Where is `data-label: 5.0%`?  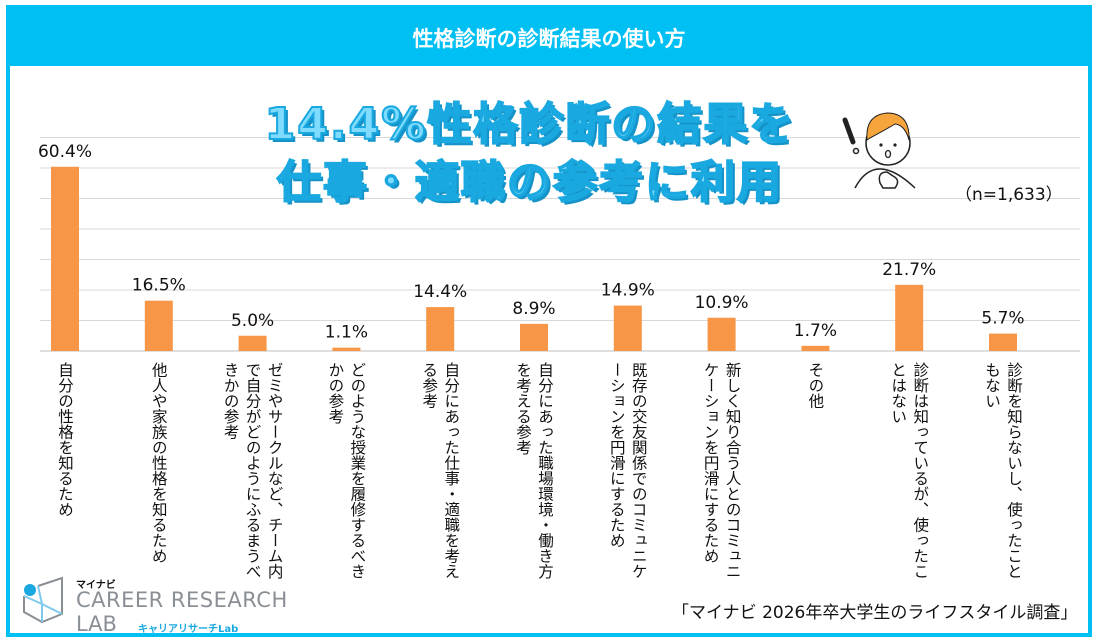 data-label: 5.0% is located at coordinates (252, 321).